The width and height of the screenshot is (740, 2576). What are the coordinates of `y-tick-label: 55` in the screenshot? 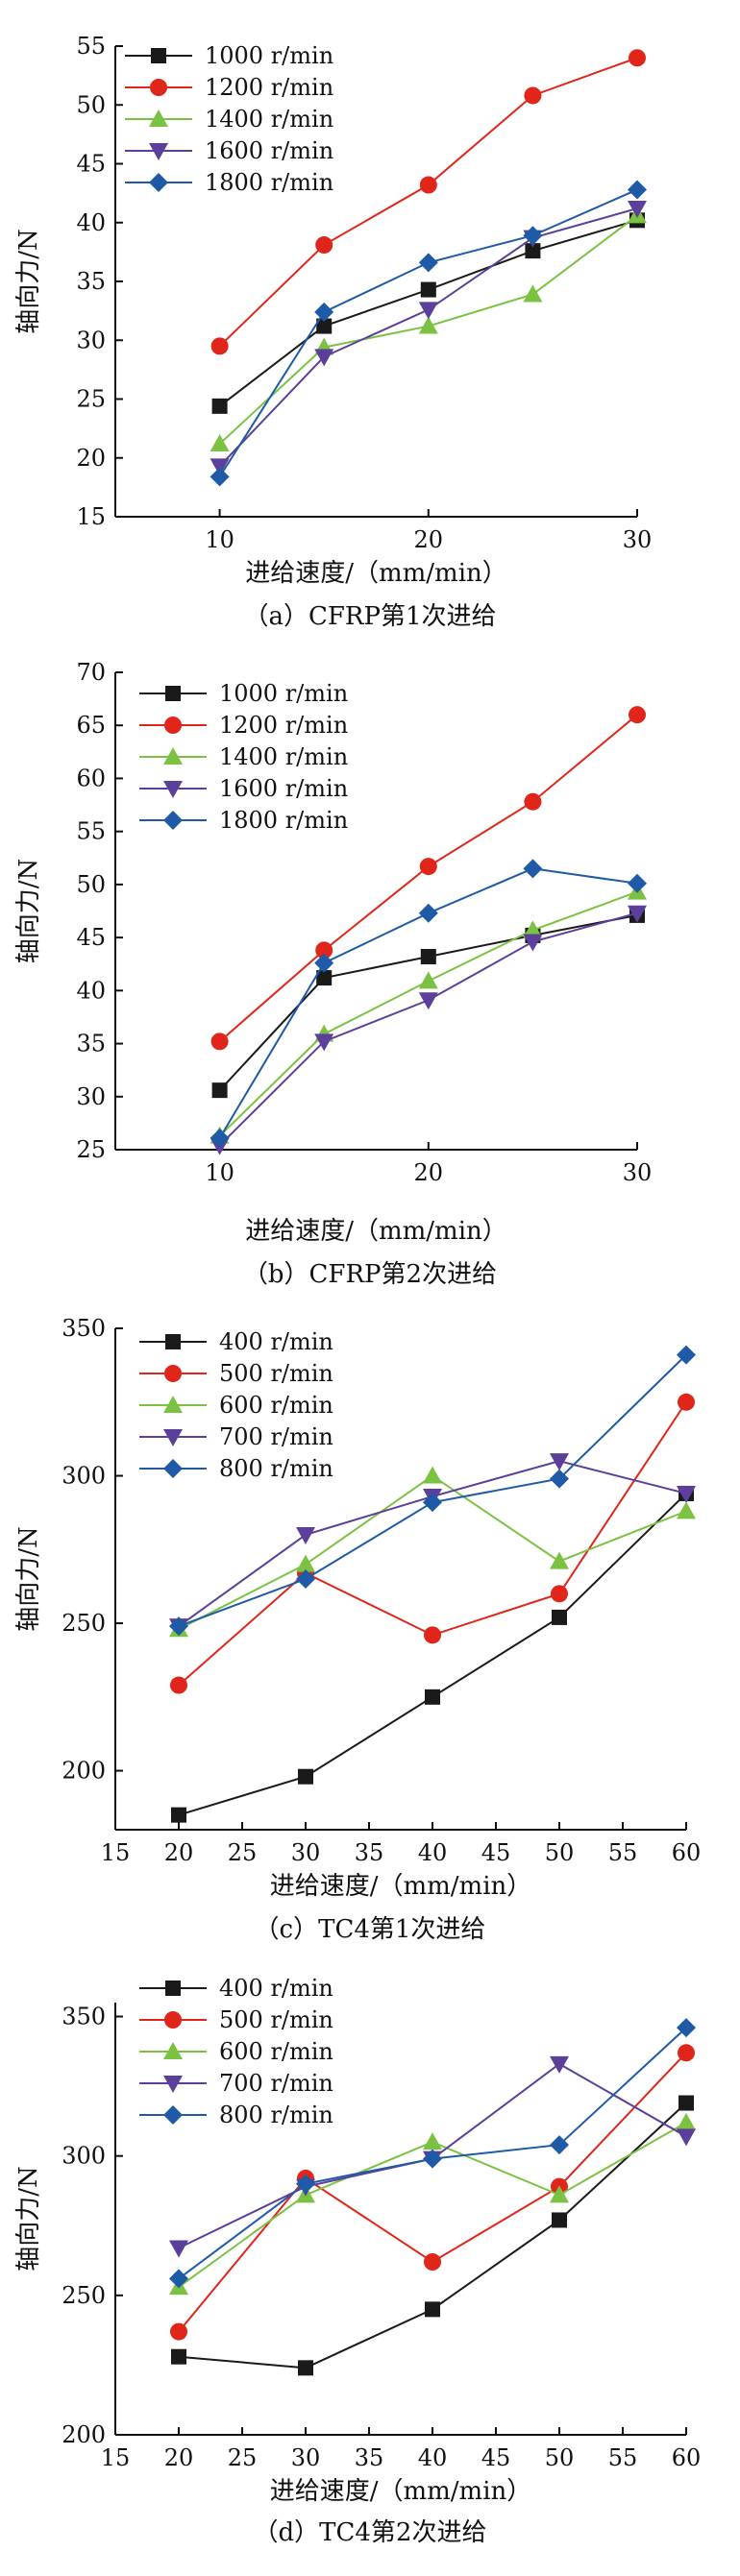 It's located at (91, 832).